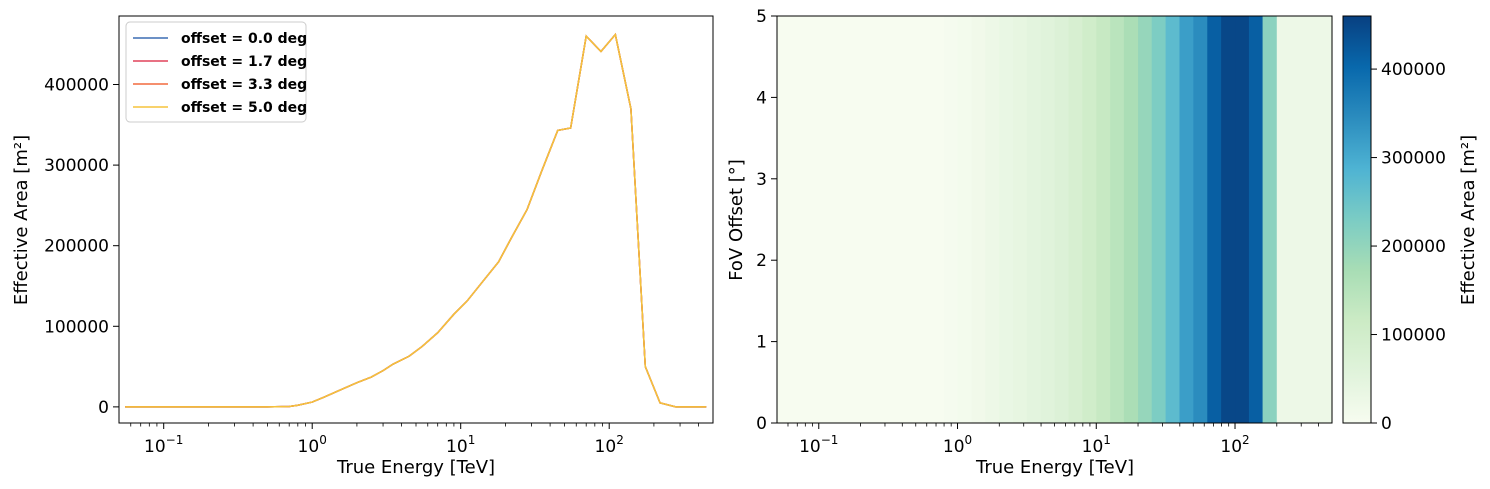 Image resolution: width=1490 pixels, height=489 pixels. I want to click on left-x-axis-label: True Energy [TeV], so click(415, 467).